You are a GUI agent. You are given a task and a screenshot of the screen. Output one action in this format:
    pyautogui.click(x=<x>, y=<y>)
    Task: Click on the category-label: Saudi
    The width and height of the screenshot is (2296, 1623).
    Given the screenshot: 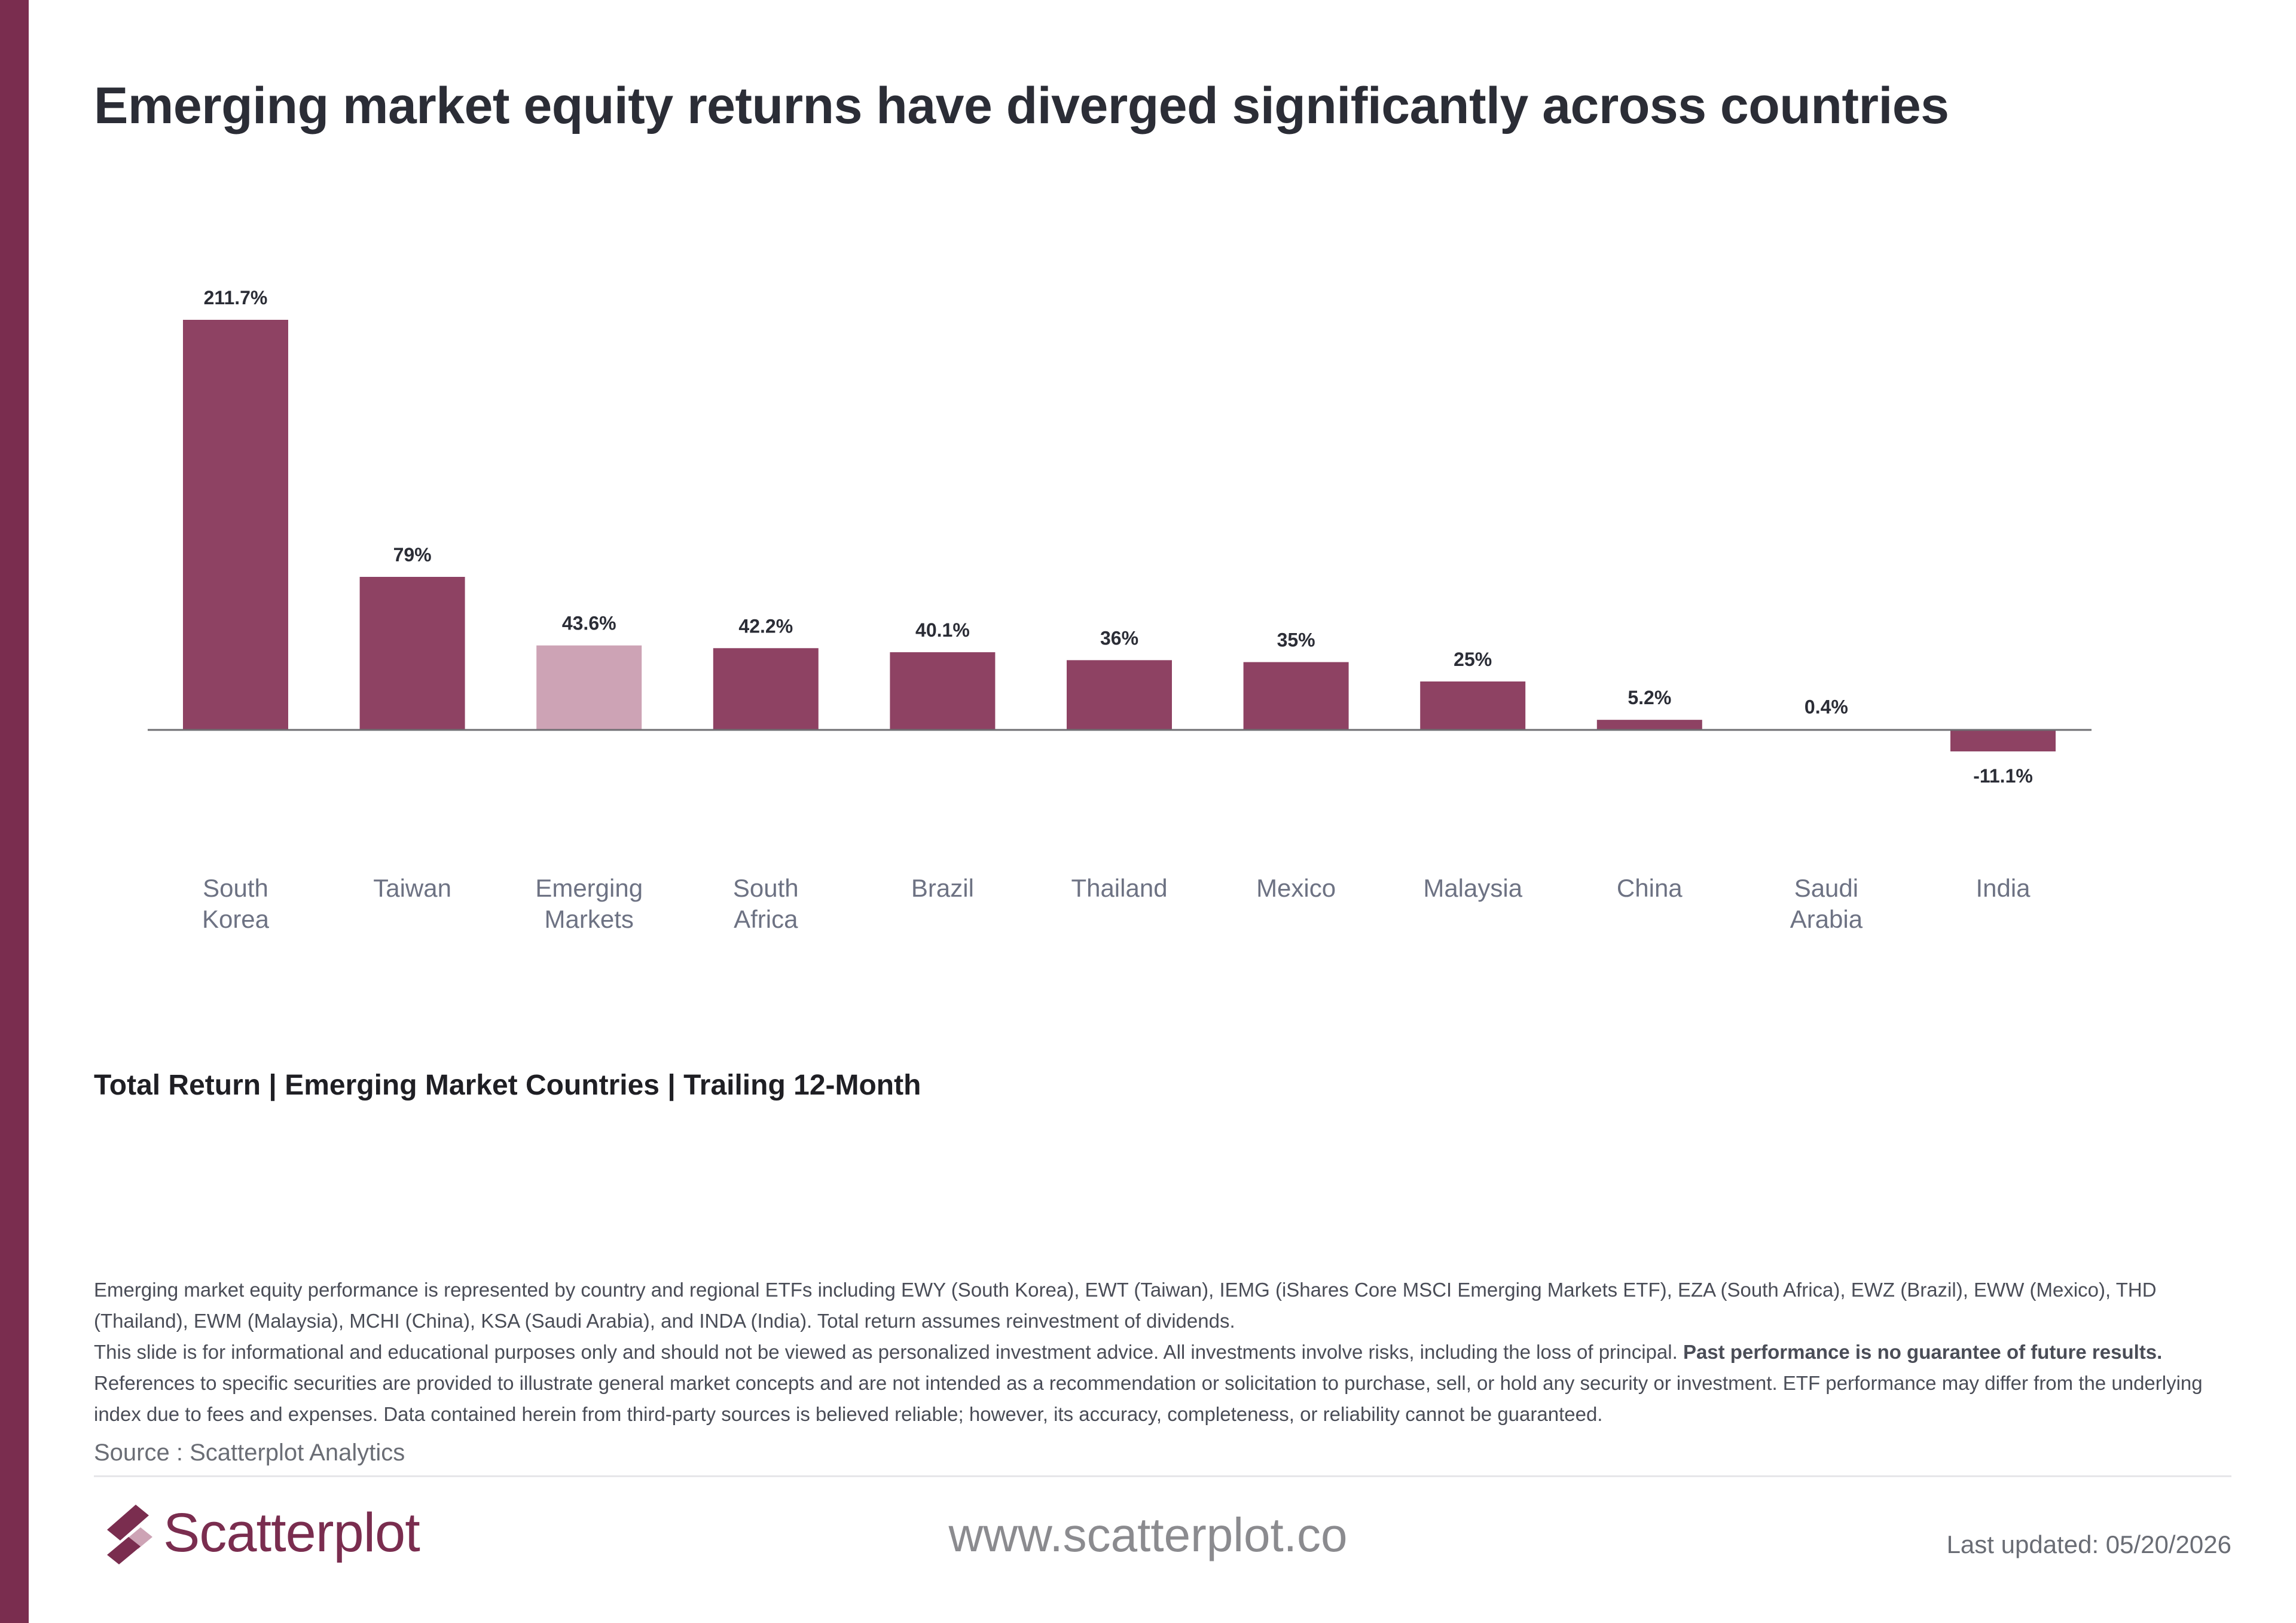 What is the action you would take?
    pyautogui.click(x=1826, y=888)
    